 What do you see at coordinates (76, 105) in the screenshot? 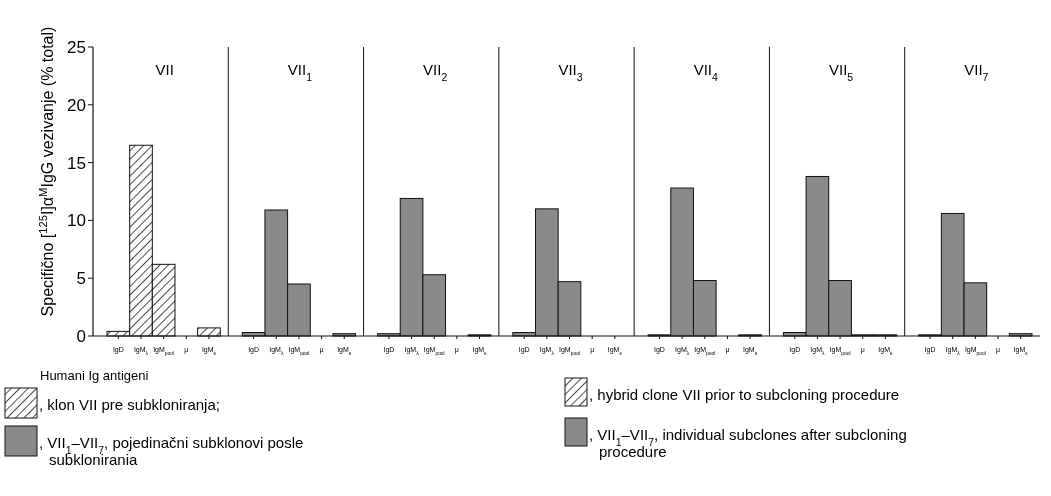
I see `y-tick-label: 20` at bounding box center [76, 105].